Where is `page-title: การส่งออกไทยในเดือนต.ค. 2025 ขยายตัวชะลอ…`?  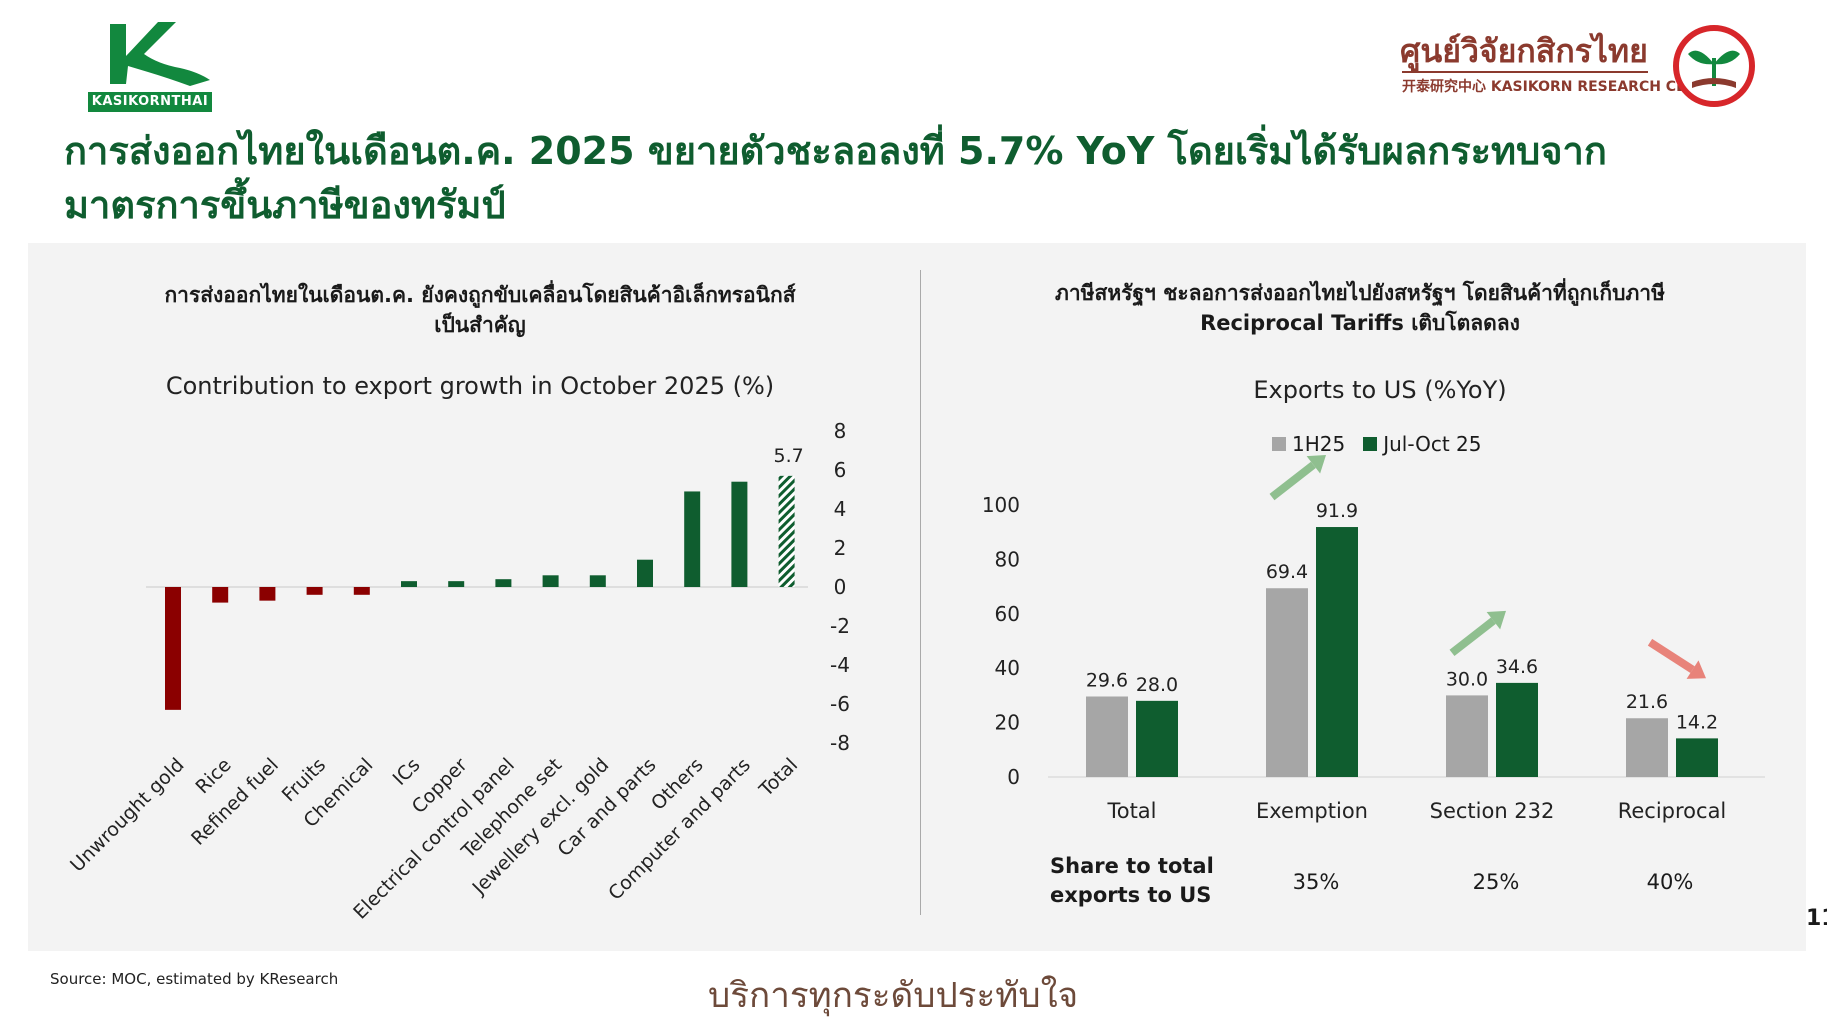
page-title: การส่งออกไทยในเดือนต.ค. 2025 ขยายตัวชะลอ… is located at coordinates (835, 178).